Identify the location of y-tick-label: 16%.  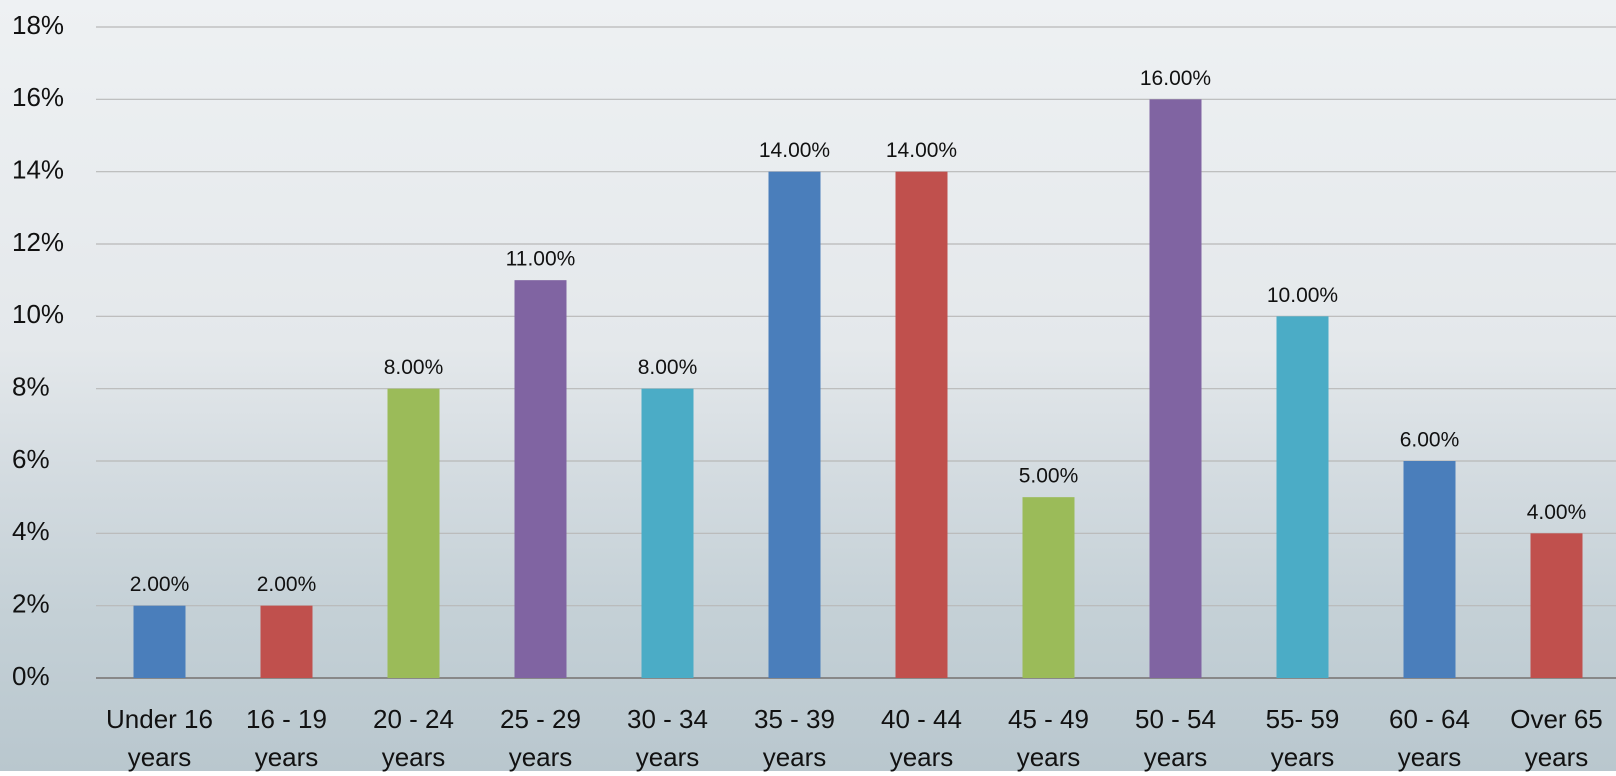
(38, 97).